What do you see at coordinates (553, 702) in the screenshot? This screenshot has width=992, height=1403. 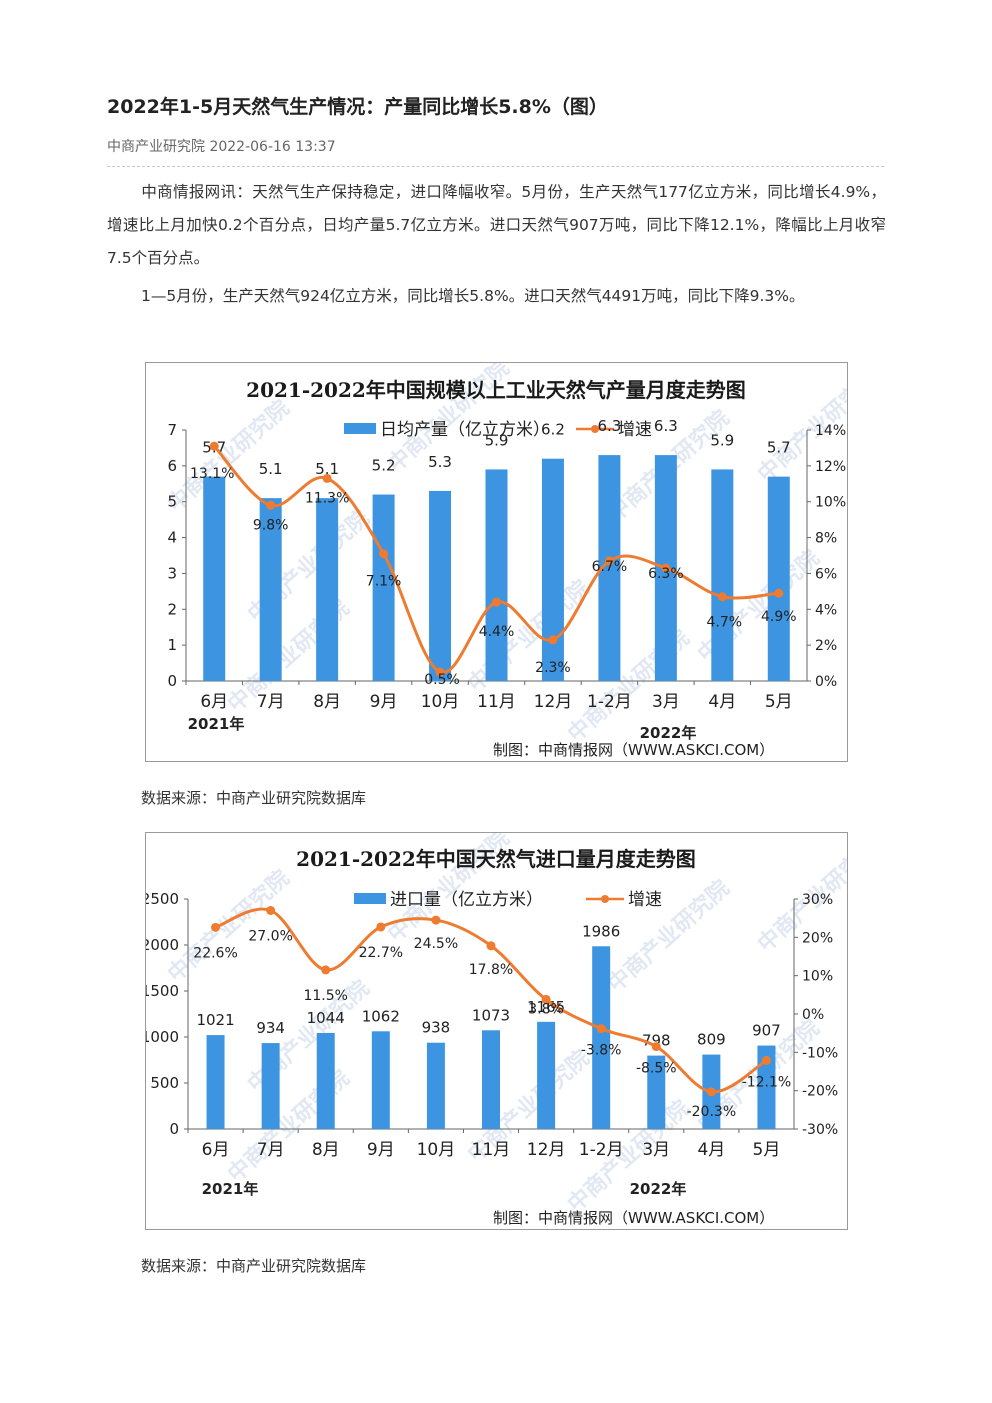 I see `x-tick-label: 12月` at bounding box center [553, 702].